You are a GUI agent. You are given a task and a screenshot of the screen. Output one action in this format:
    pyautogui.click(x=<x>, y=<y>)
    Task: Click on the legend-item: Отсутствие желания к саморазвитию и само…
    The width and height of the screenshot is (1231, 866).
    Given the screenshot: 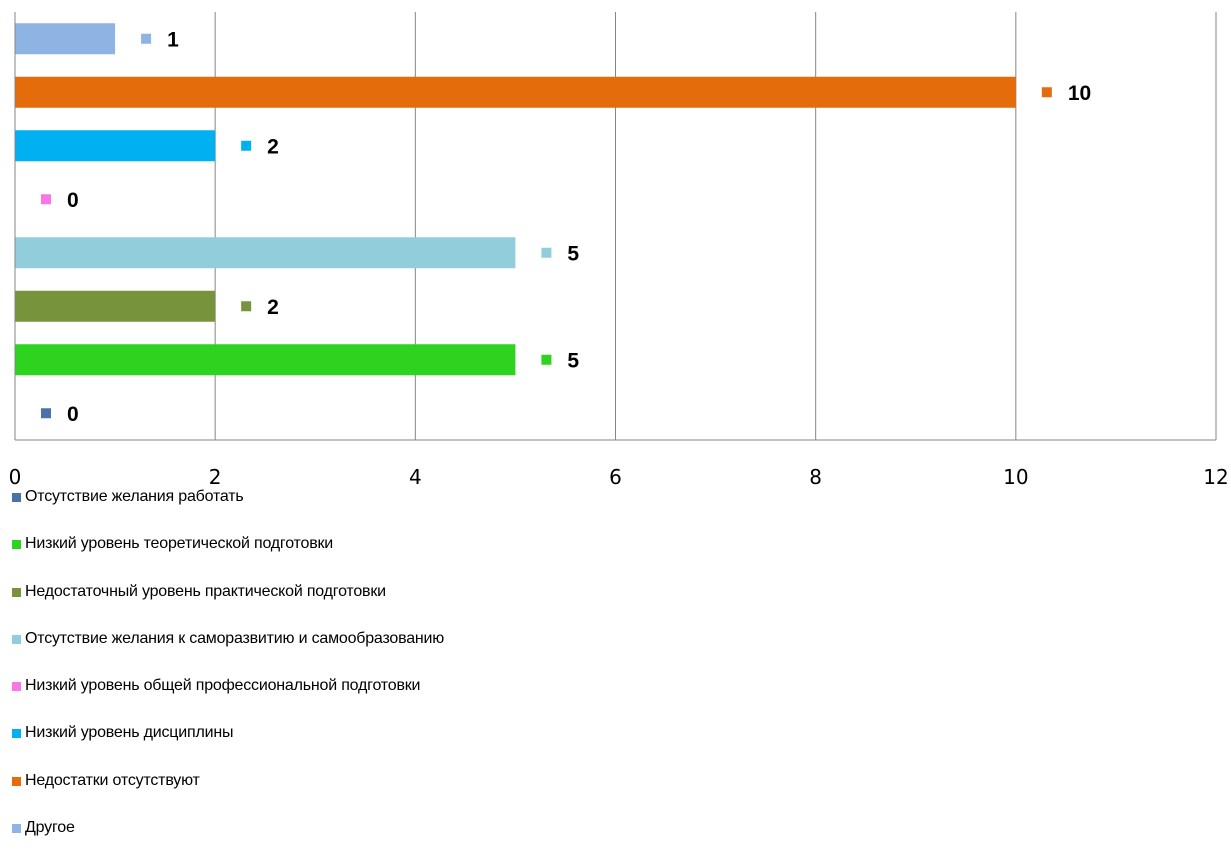 What is the action you would take?
    pyautogui.click(x=228, y=653)
    